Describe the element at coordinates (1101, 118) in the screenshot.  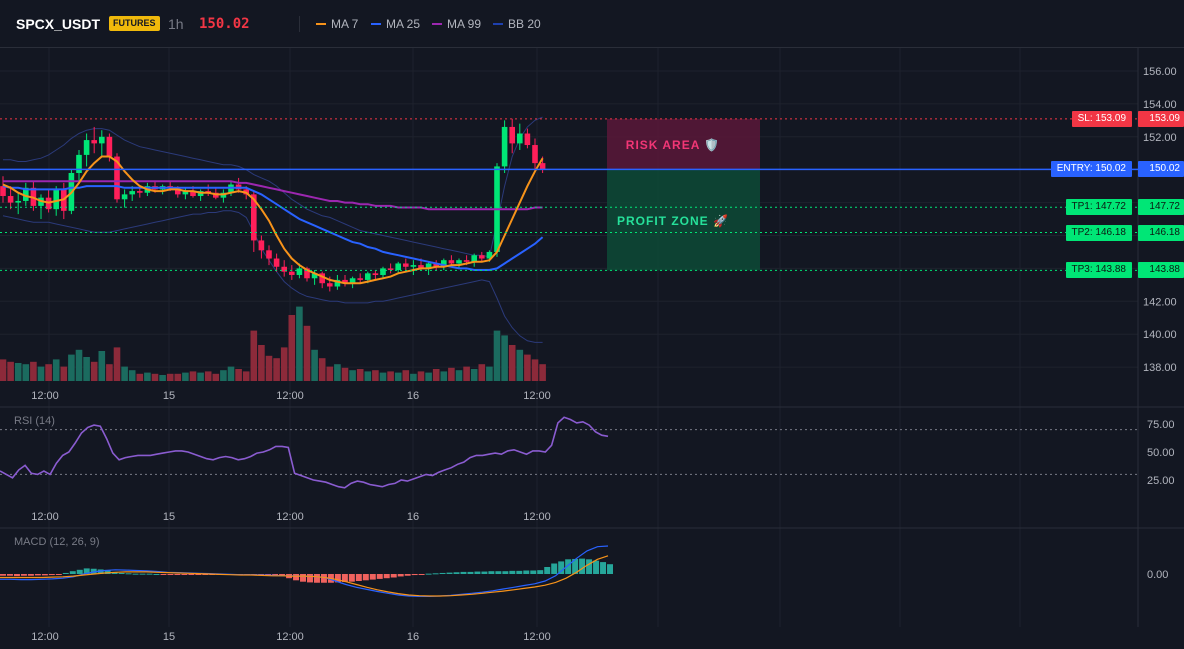
I see `sl-label-tag: SL: 153.09` at that location.